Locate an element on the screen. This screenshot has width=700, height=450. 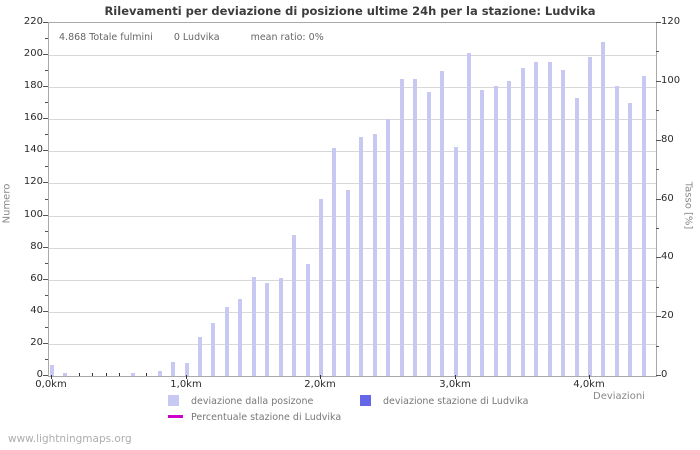
left-axis-label-60: 60 is located at coordinates (36, 278).